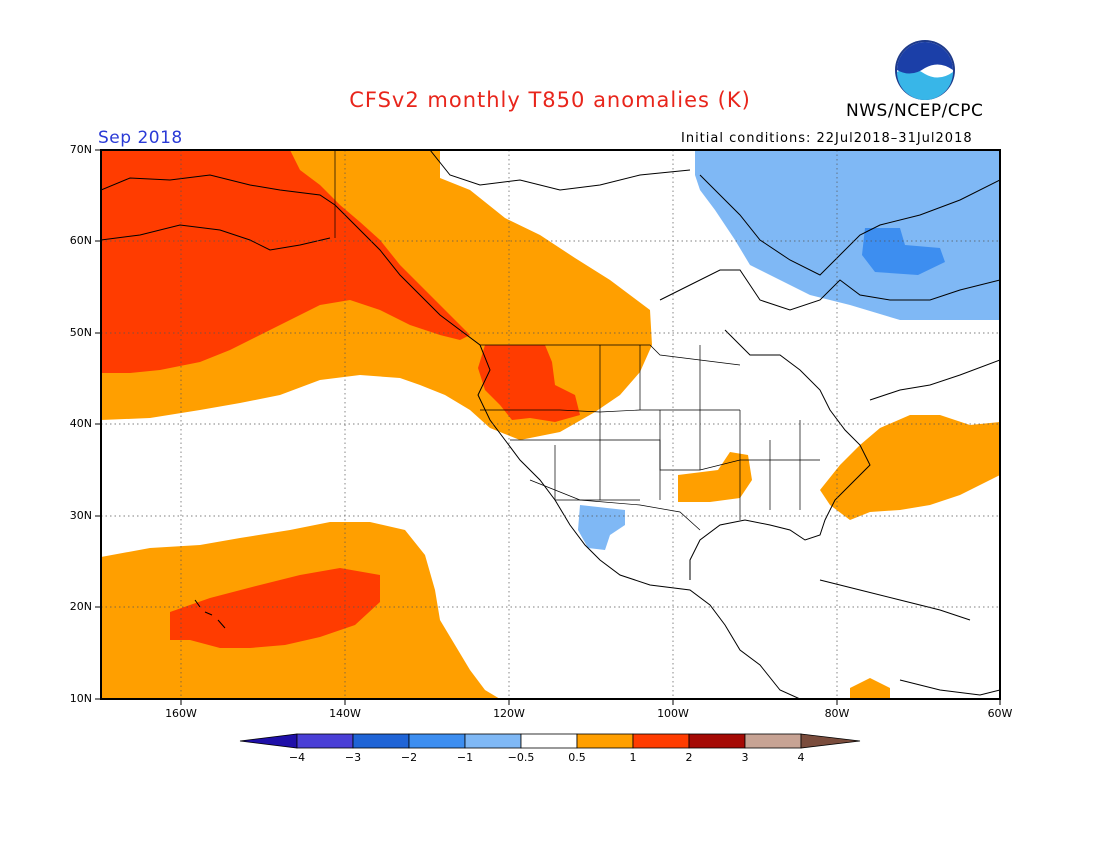  What do you see at coordinates (745, 757) in the screenshot?
I see `colorbar-label: 3` at bounding box center [745, 757].